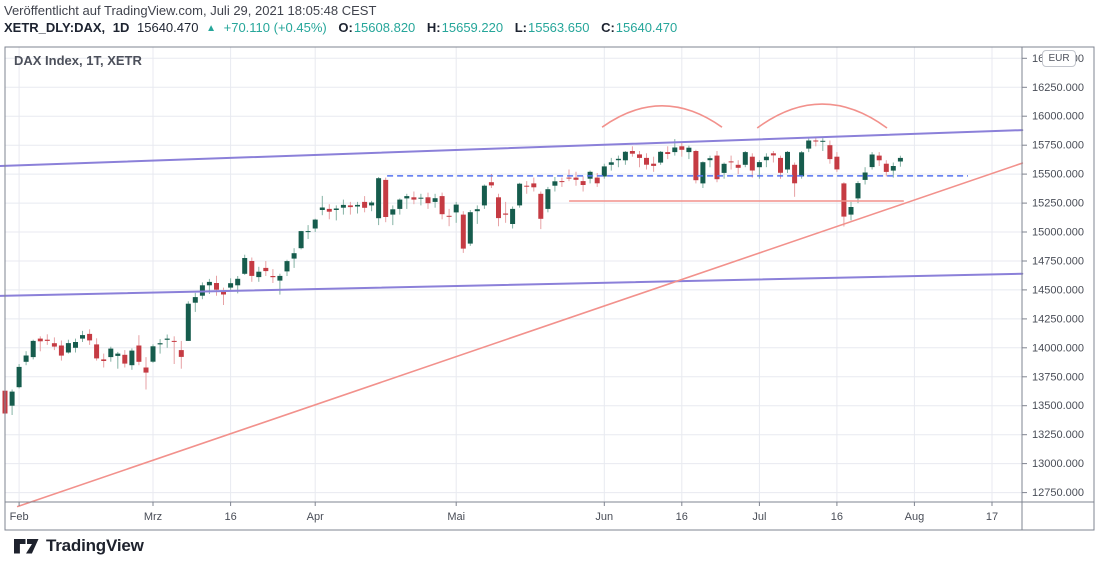  Describe the element at coordinates (992, 517) in the screenshot. I see `svg-text: 17` at that location.